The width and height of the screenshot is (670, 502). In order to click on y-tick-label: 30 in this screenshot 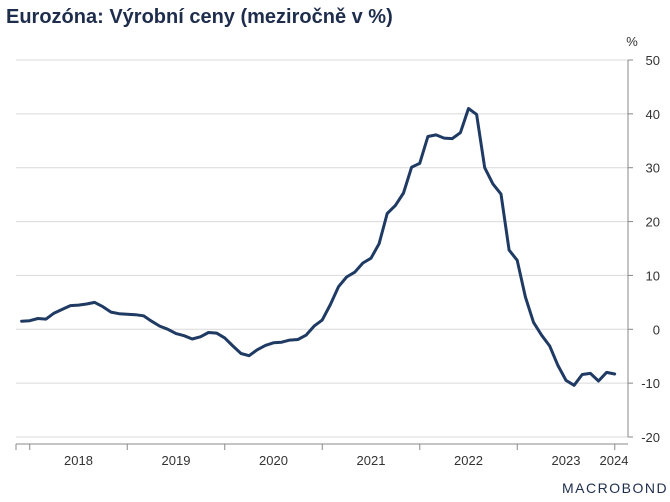, I will do `click(653, 168)`.